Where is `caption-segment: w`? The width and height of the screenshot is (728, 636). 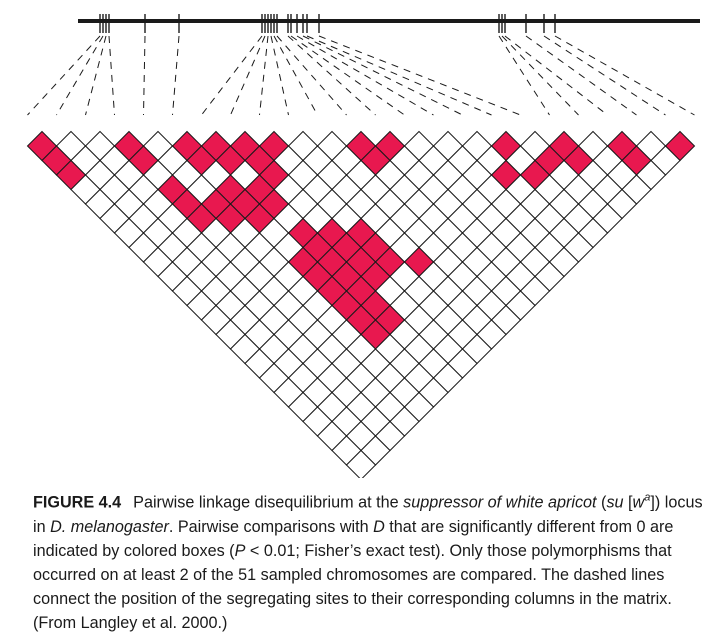 caption-segment: w is located at coordinates (638, 502).